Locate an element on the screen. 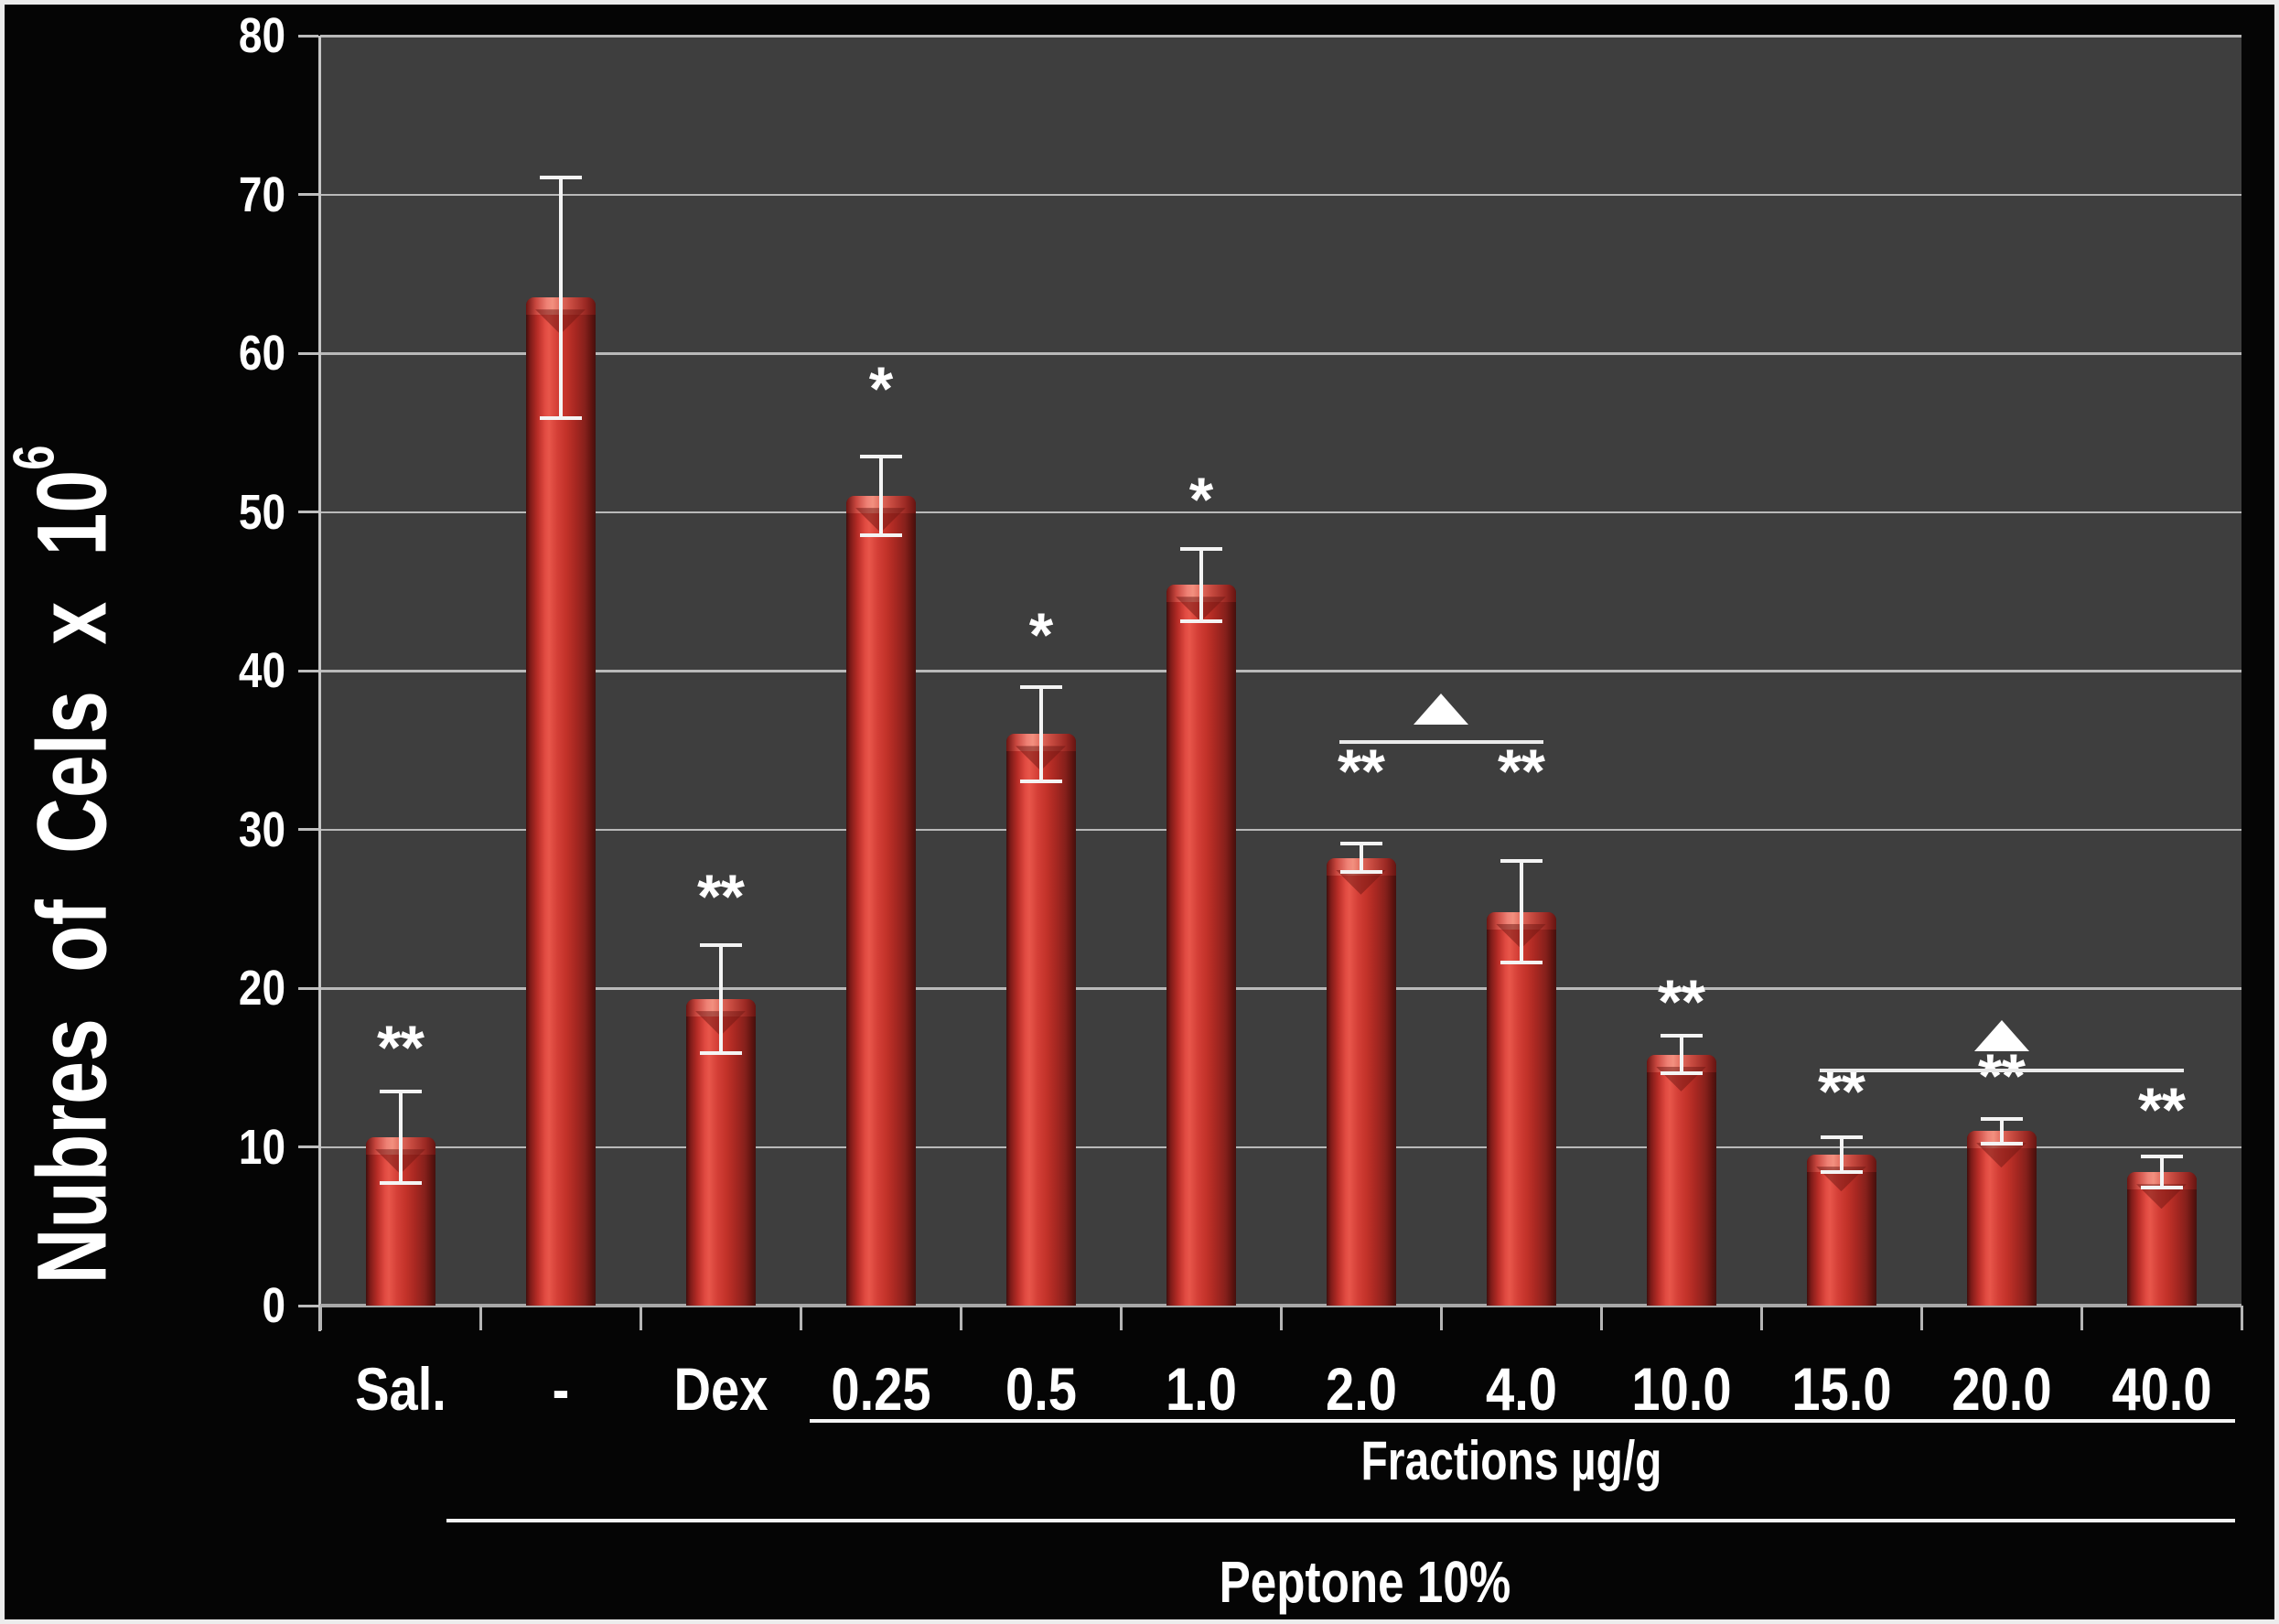  bar-2.0 is located at coordinates (1361, 1081).